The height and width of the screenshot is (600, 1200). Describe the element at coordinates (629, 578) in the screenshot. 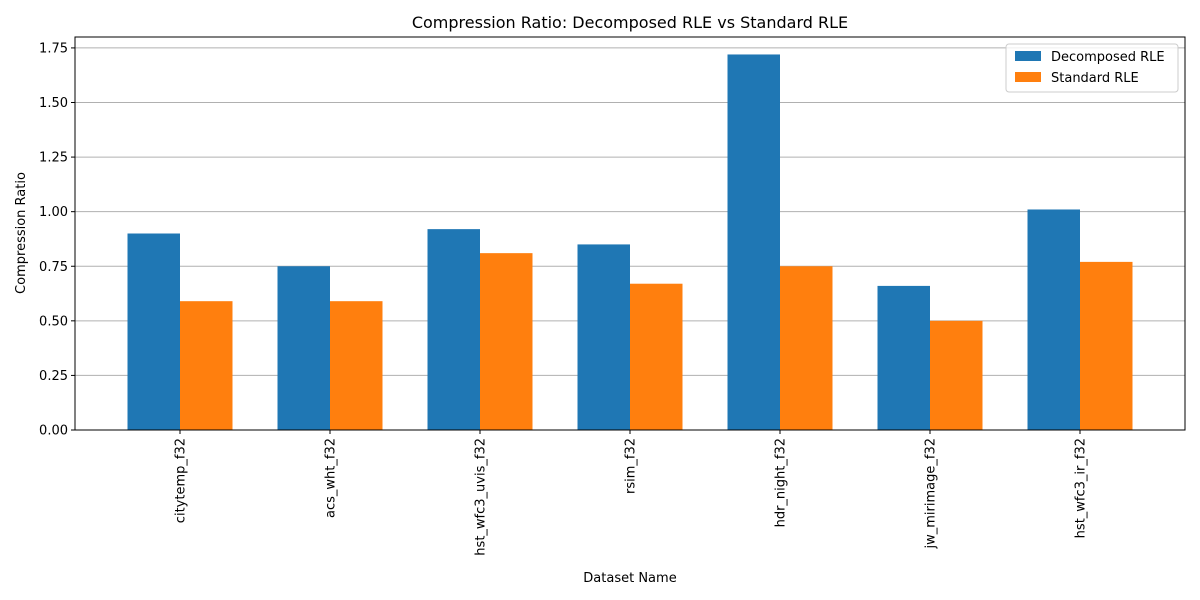

I see `x-axis-label: Dataset Name` at that location.